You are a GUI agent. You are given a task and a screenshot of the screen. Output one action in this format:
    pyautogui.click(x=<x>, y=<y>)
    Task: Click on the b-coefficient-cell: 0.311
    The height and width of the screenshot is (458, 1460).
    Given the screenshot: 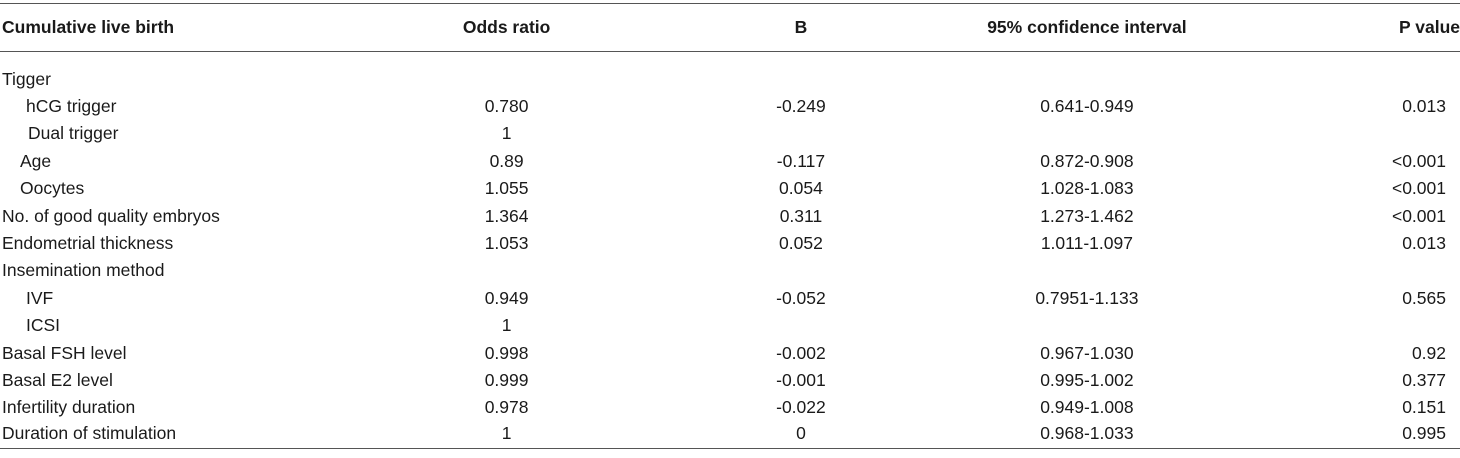 What is the action you would take?
    pyautogui.click(x=801, y=215)
    